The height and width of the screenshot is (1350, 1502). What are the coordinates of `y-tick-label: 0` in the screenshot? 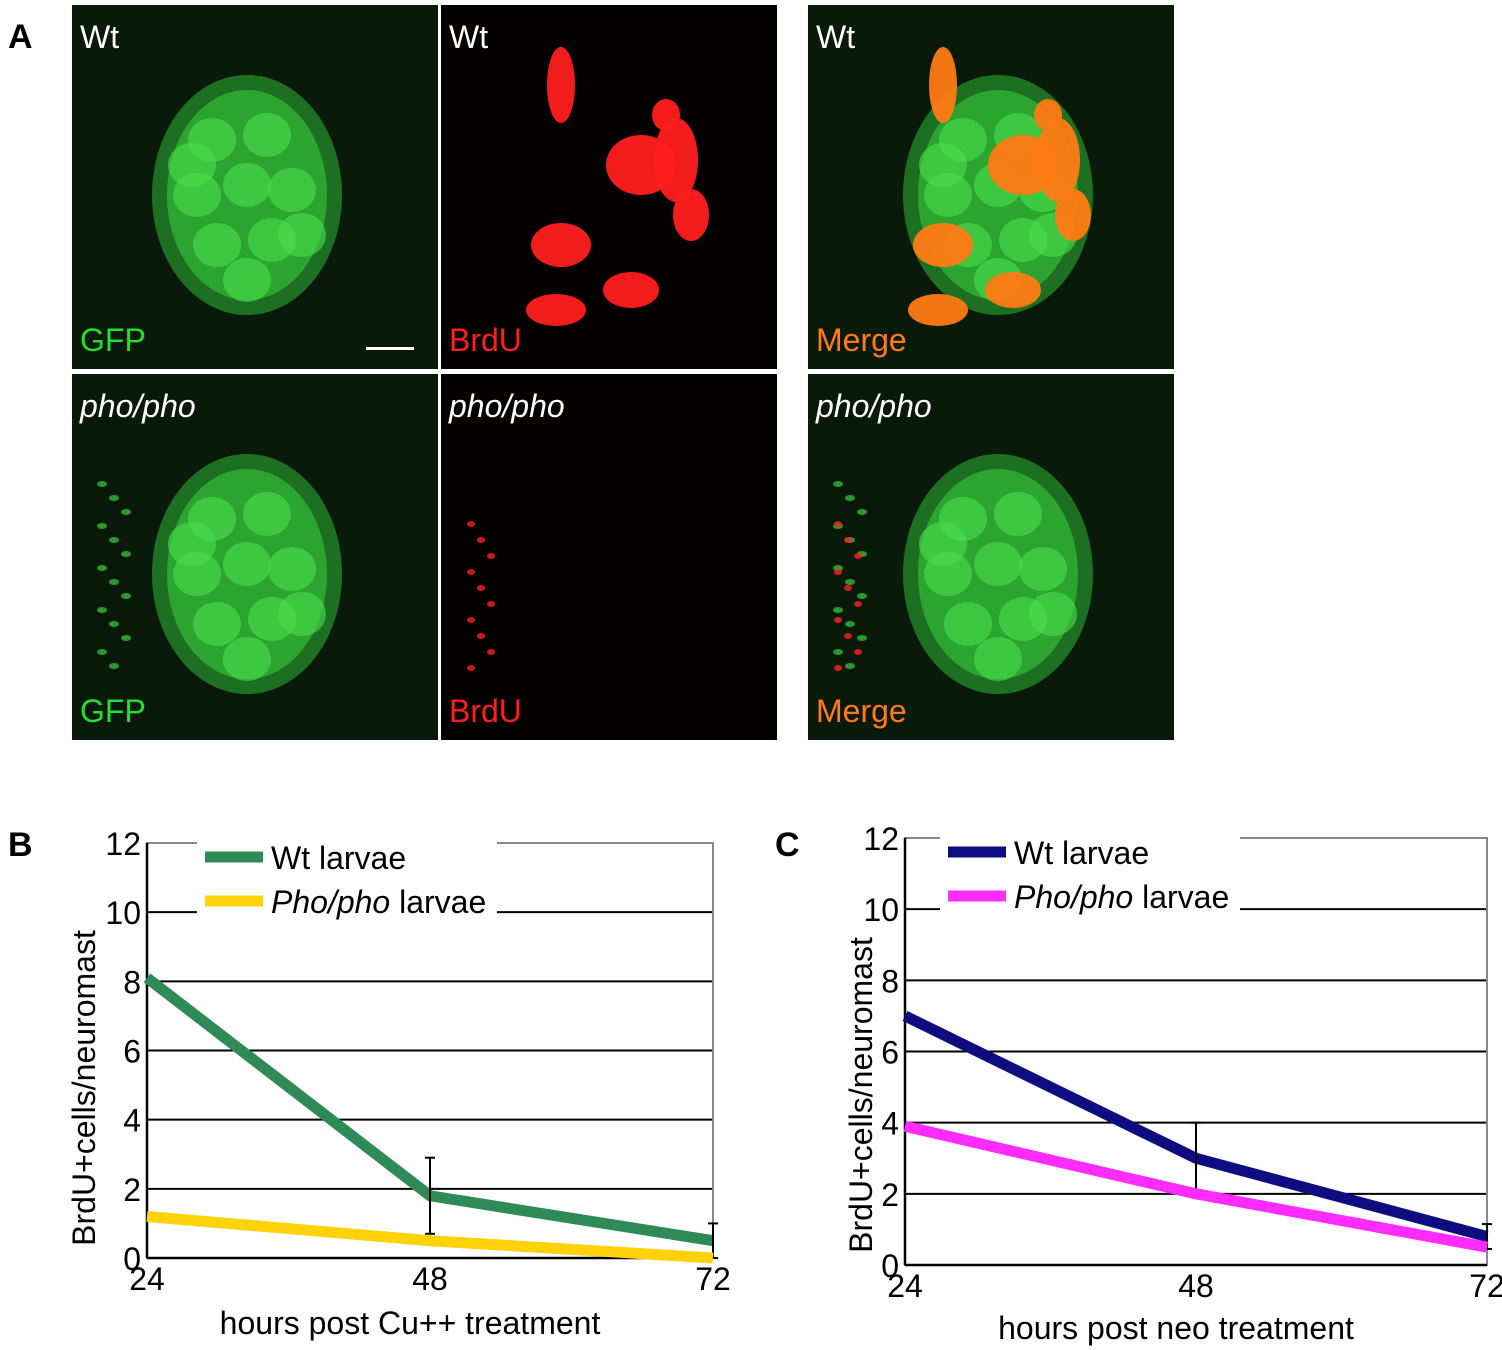 It's located at (890, 1266).